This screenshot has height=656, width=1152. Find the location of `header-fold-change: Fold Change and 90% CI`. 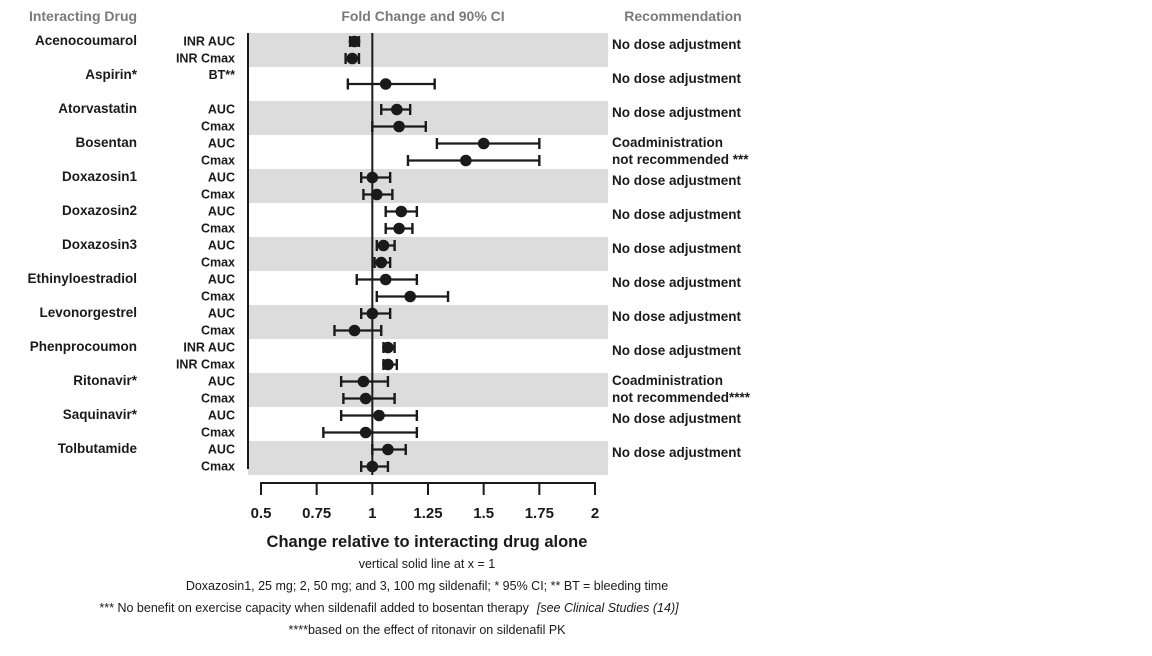

header-fold-change: Fold Change and 90% CI is located at coordinates (422, 16).